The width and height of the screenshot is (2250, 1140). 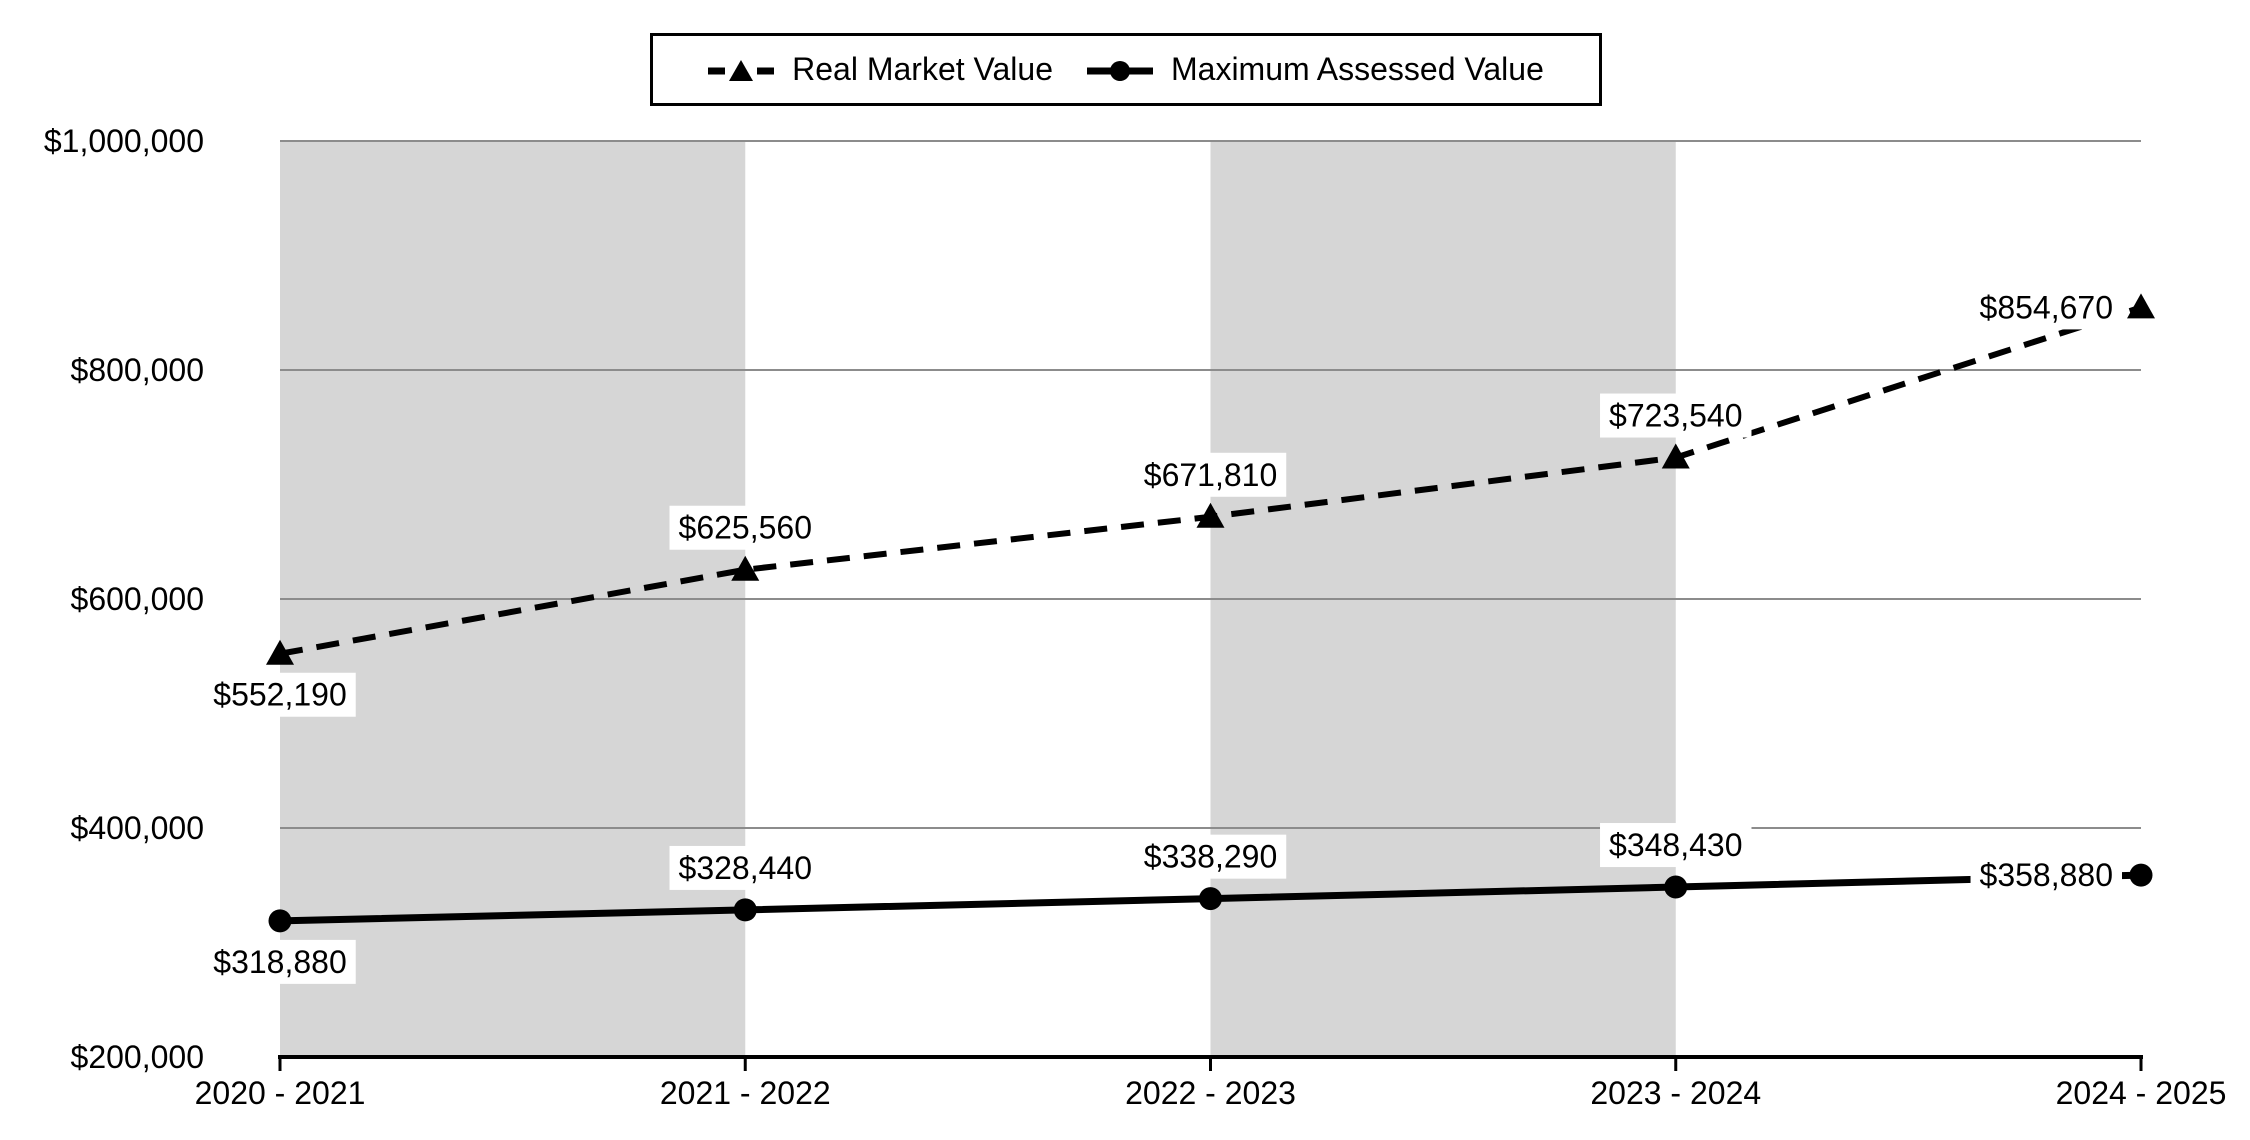 I want to click on data-label: $338,290, so click(x=1210, y=857).